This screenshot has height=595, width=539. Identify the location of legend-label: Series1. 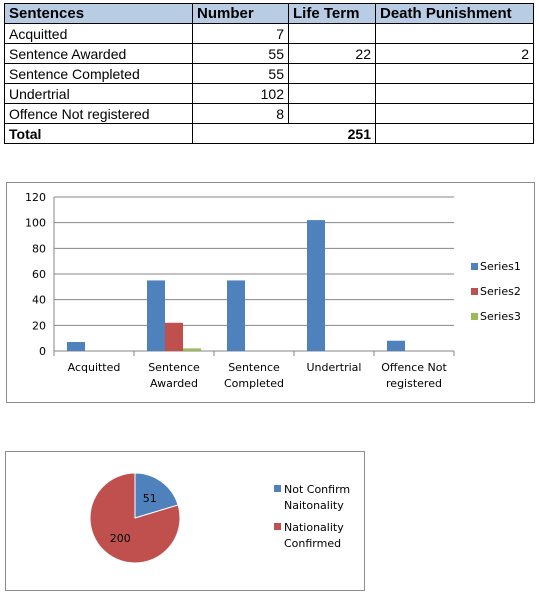
(500, 266).